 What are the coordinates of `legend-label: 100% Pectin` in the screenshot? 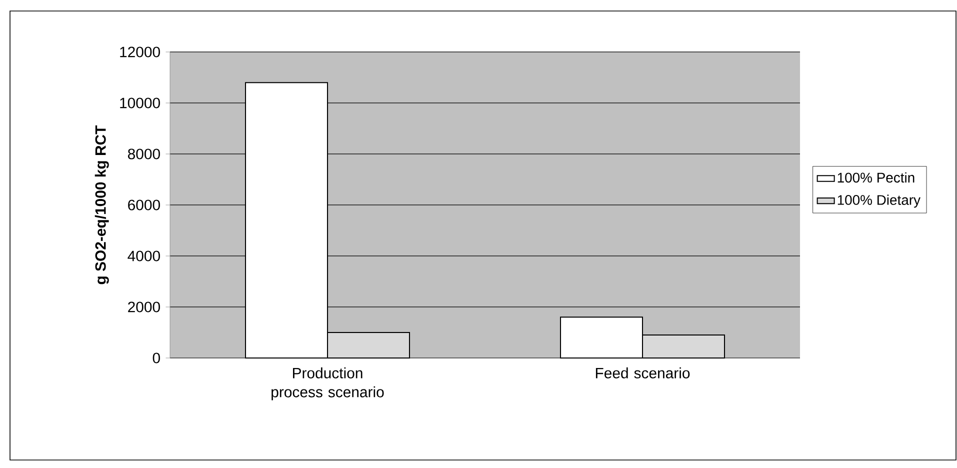 It's located at (876, 177).